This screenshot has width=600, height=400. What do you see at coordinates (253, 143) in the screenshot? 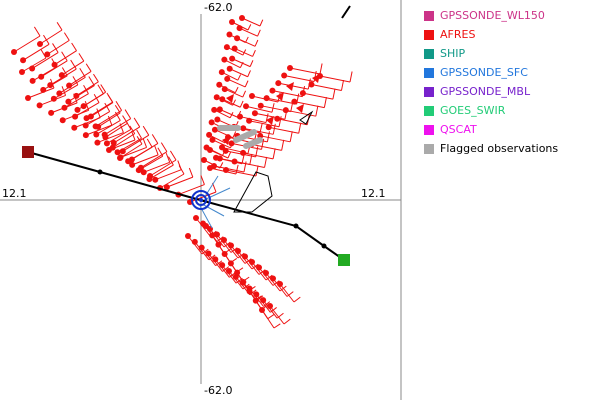
I see `flagged-observation` at bounding box center [253, 143].